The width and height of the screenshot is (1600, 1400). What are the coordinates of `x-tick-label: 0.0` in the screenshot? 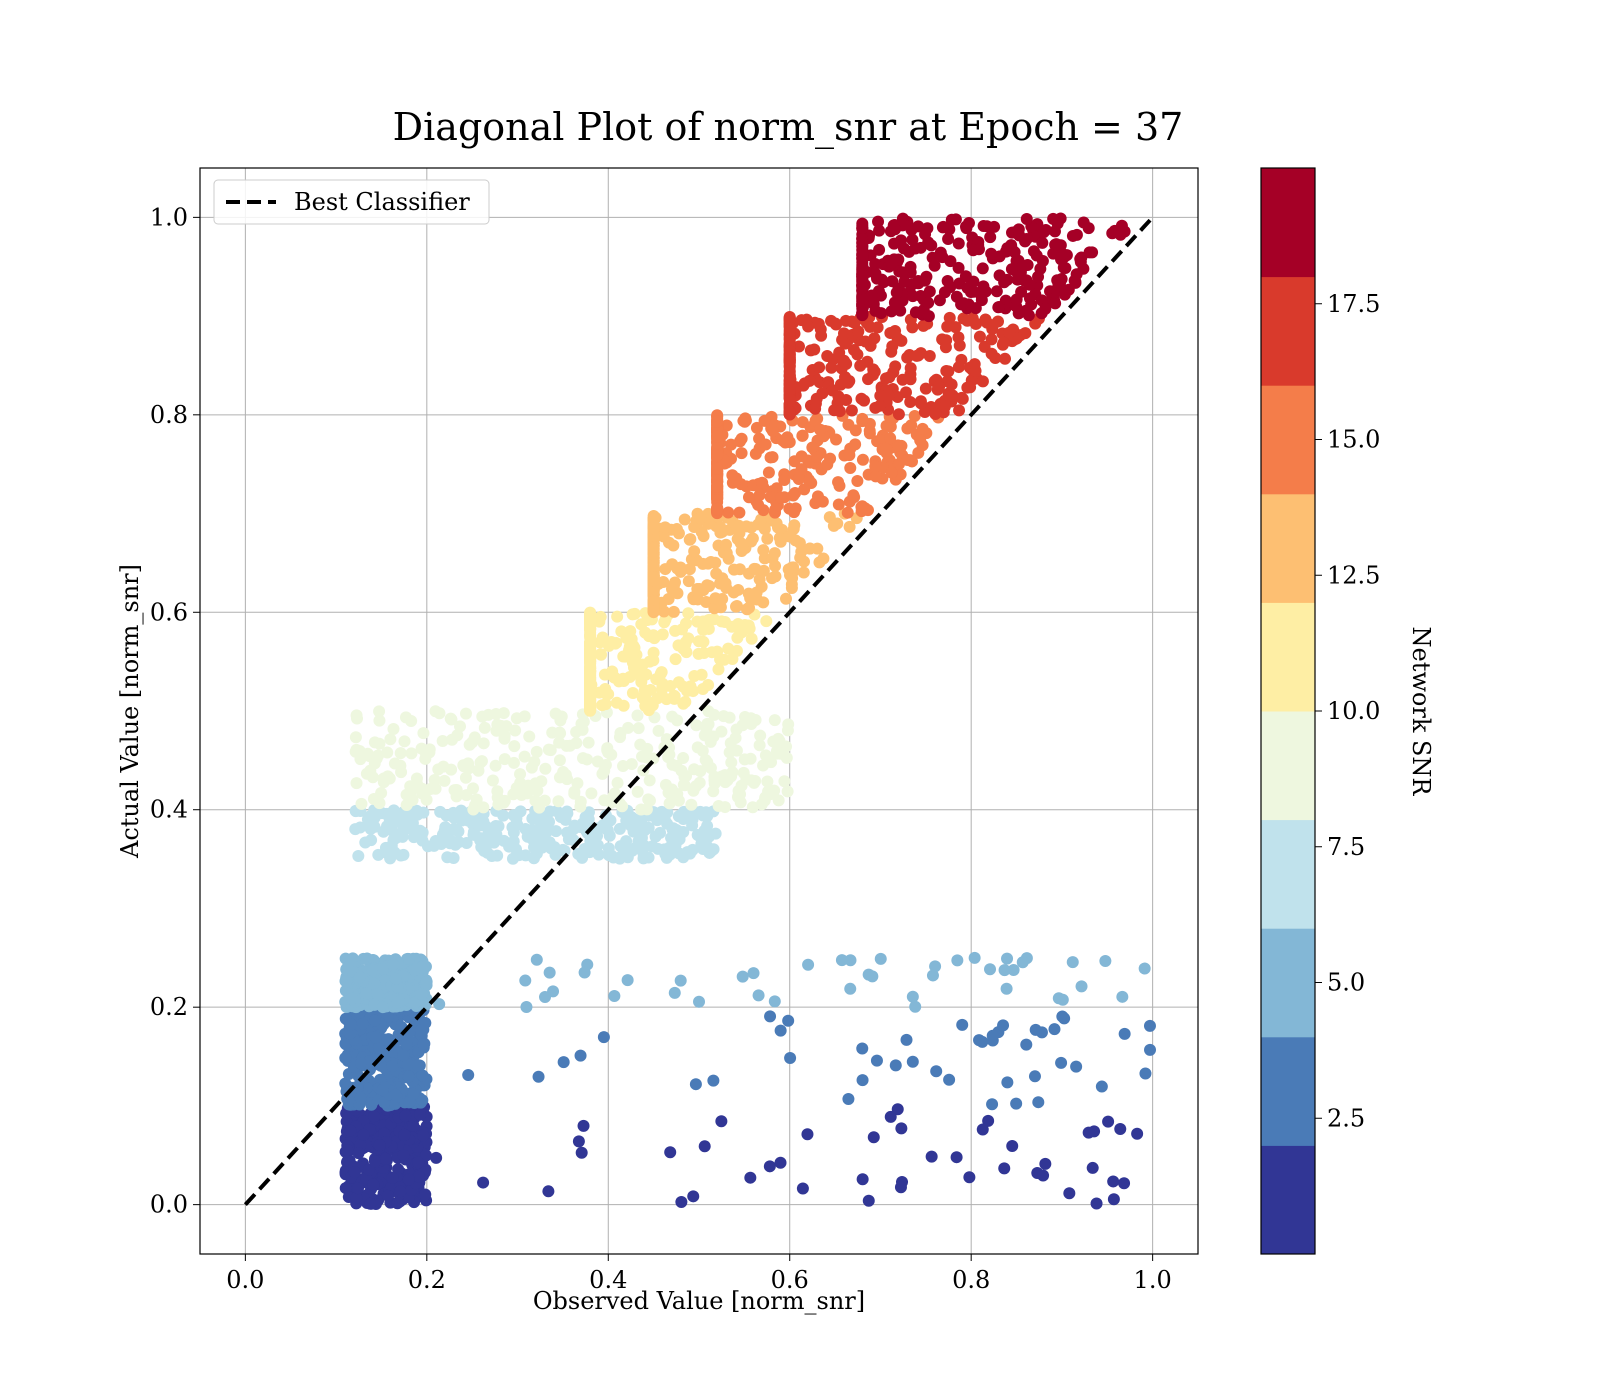 It's located at (245, 1280).